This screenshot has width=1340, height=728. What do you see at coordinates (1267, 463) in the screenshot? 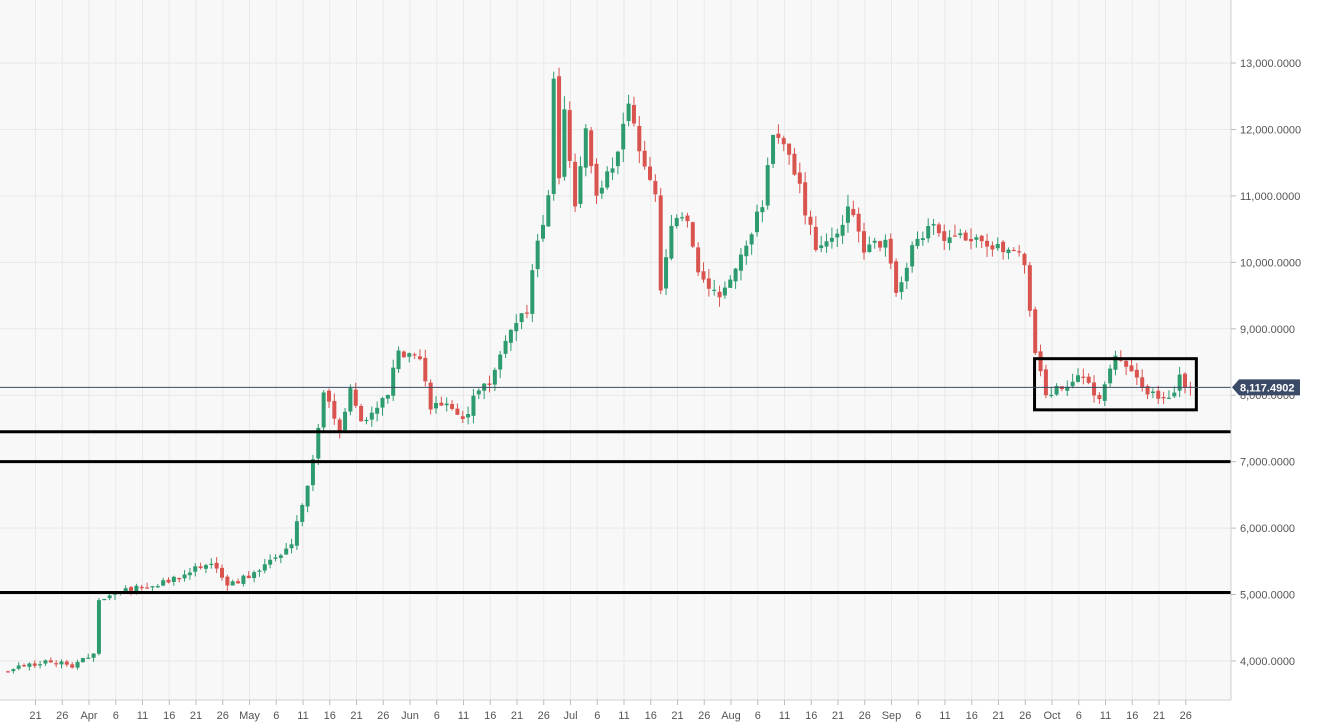
I see `y-tick-label: 7,000.0000` at bounding box center [1267, 463].